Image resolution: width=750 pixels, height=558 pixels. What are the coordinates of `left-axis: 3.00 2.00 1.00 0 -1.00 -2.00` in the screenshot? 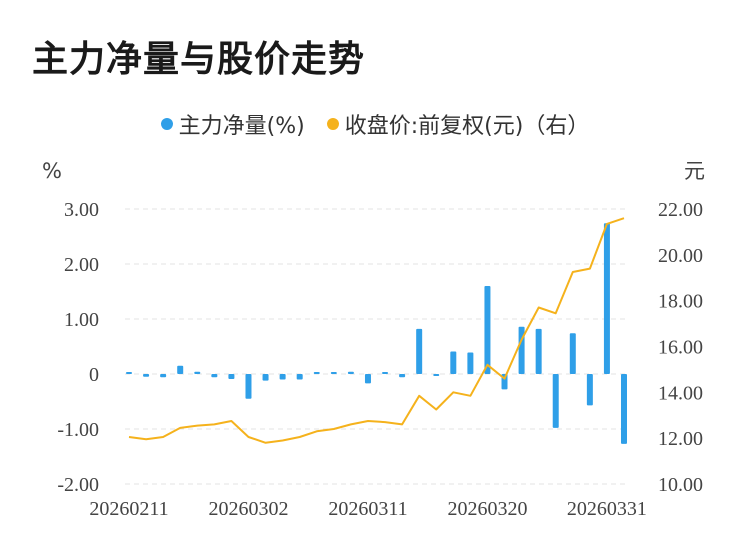 It's located at (78, 347).